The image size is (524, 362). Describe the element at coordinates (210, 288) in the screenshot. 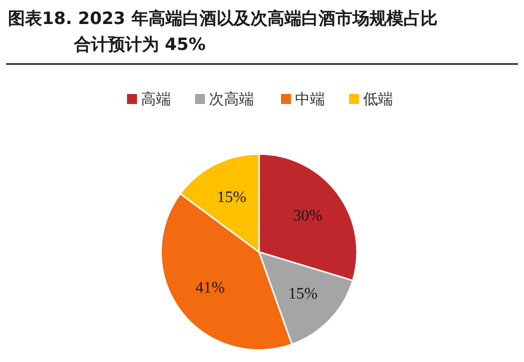

I see `data-label: 41%` at that location.